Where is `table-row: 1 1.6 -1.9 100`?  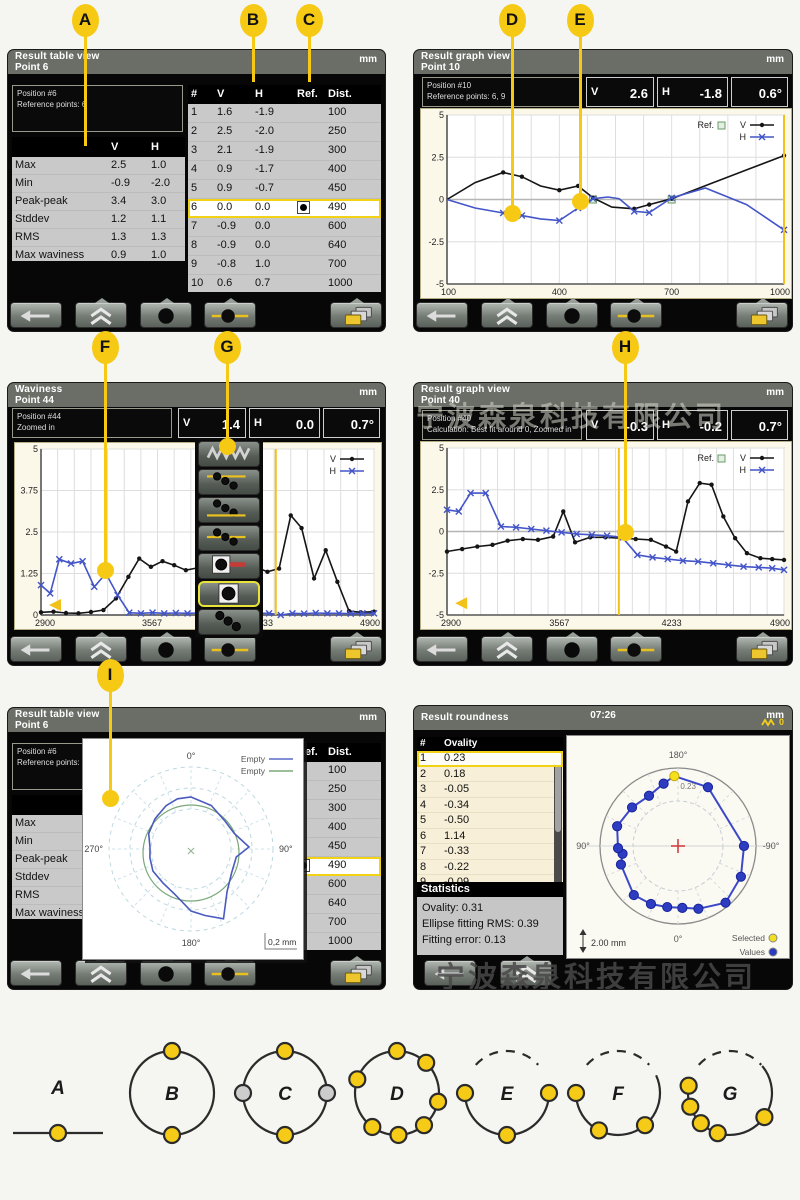
table-row: 1 1.6 -1.9 100 is located at coordinates (284, 113).